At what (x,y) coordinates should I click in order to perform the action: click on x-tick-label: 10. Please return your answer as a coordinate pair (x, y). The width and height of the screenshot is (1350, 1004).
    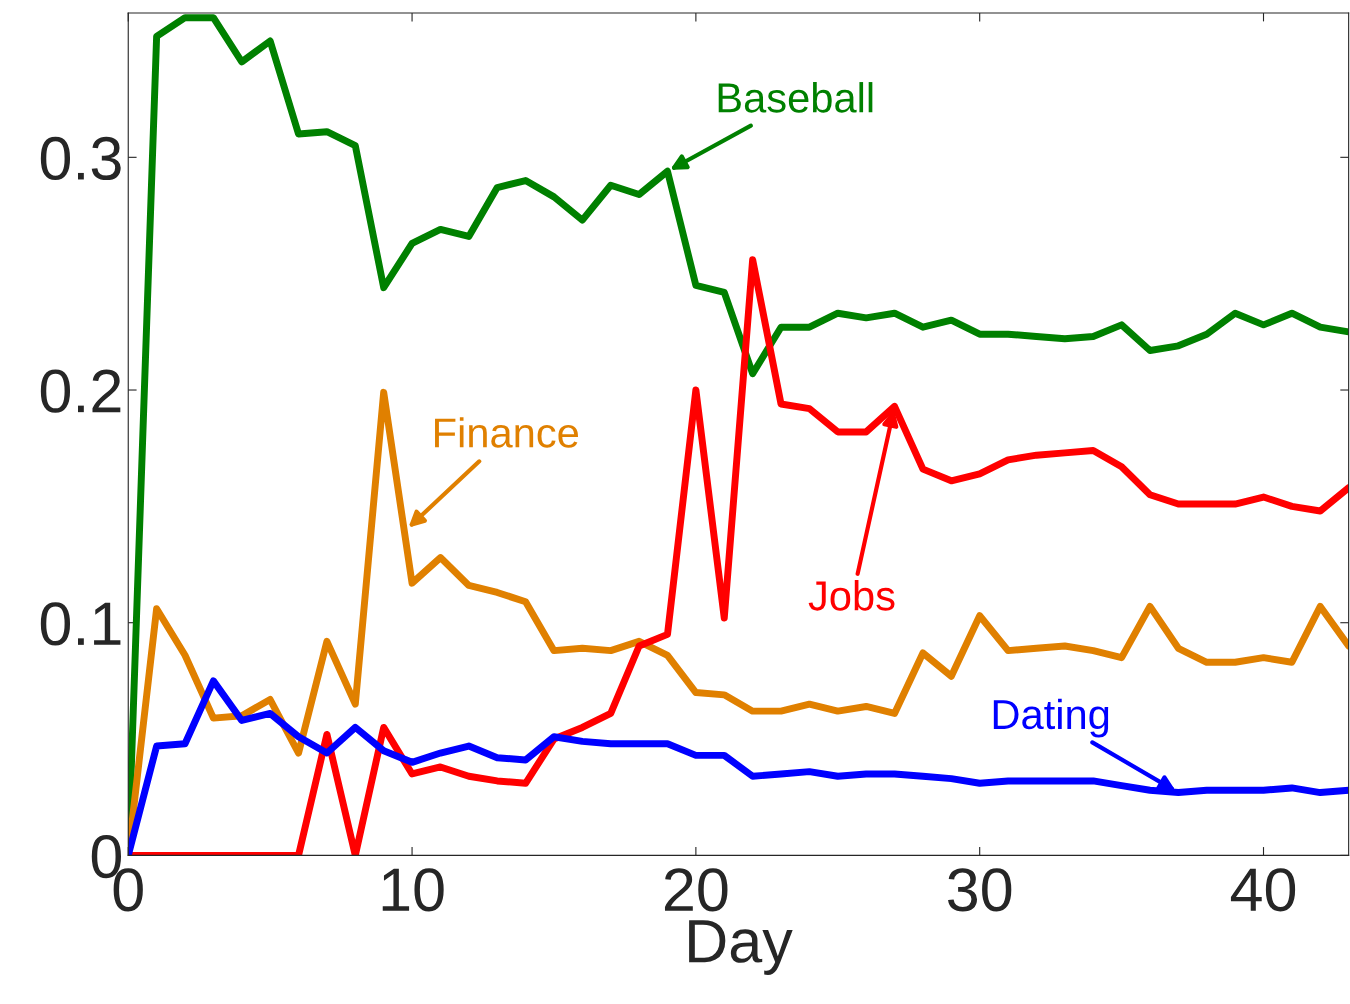
    Looking at the image, I should click on (413, 890).